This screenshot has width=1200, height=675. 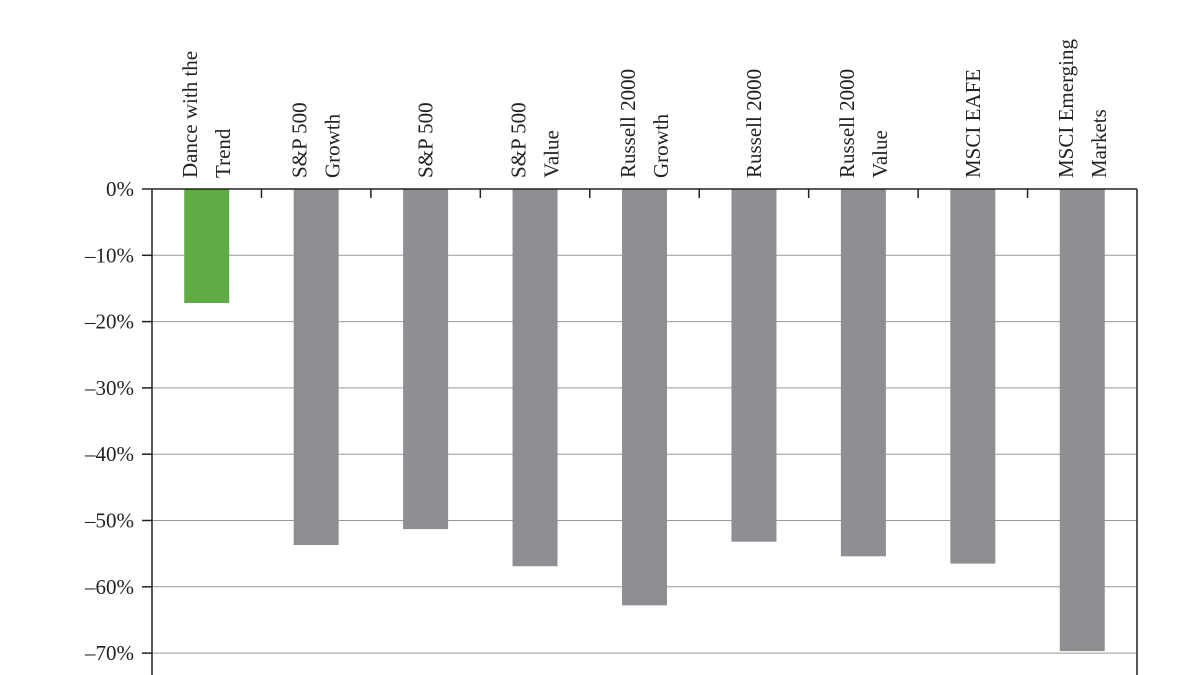 What do you see at coordinates (120, 189) in the screenshot?
I see `y-tick-label: 0%` at bounding box center [120, 189].